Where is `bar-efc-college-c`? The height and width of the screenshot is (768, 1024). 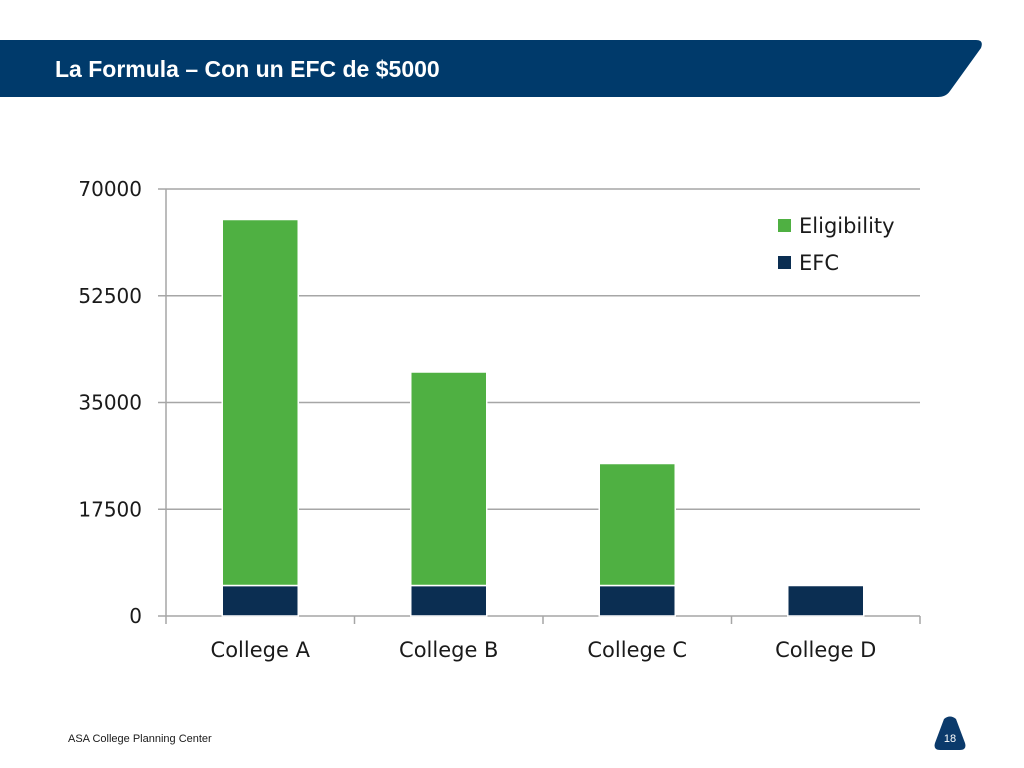 bar-efc-college-c is located at coordinates (637, 600).